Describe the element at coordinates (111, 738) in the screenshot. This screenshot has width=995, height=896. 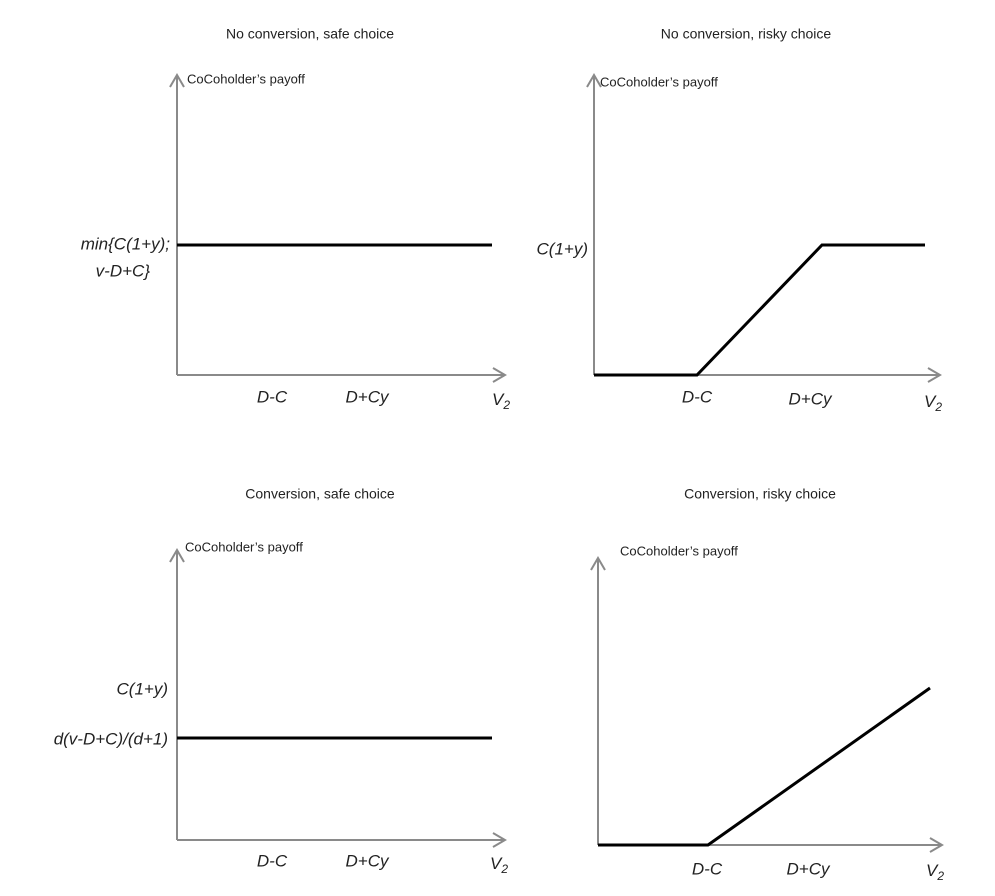
I see `y-level-label: d(v-D+C)/(d+1)` at that location.